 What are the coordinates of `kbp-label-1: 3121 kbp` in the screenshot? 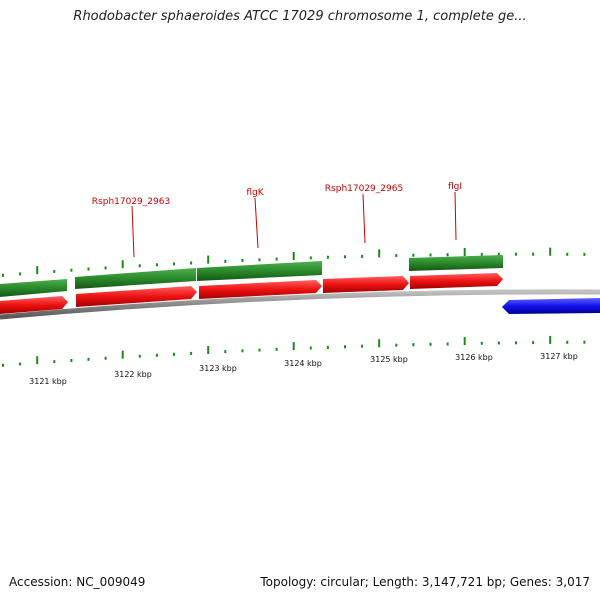 It's located at (48, 381).